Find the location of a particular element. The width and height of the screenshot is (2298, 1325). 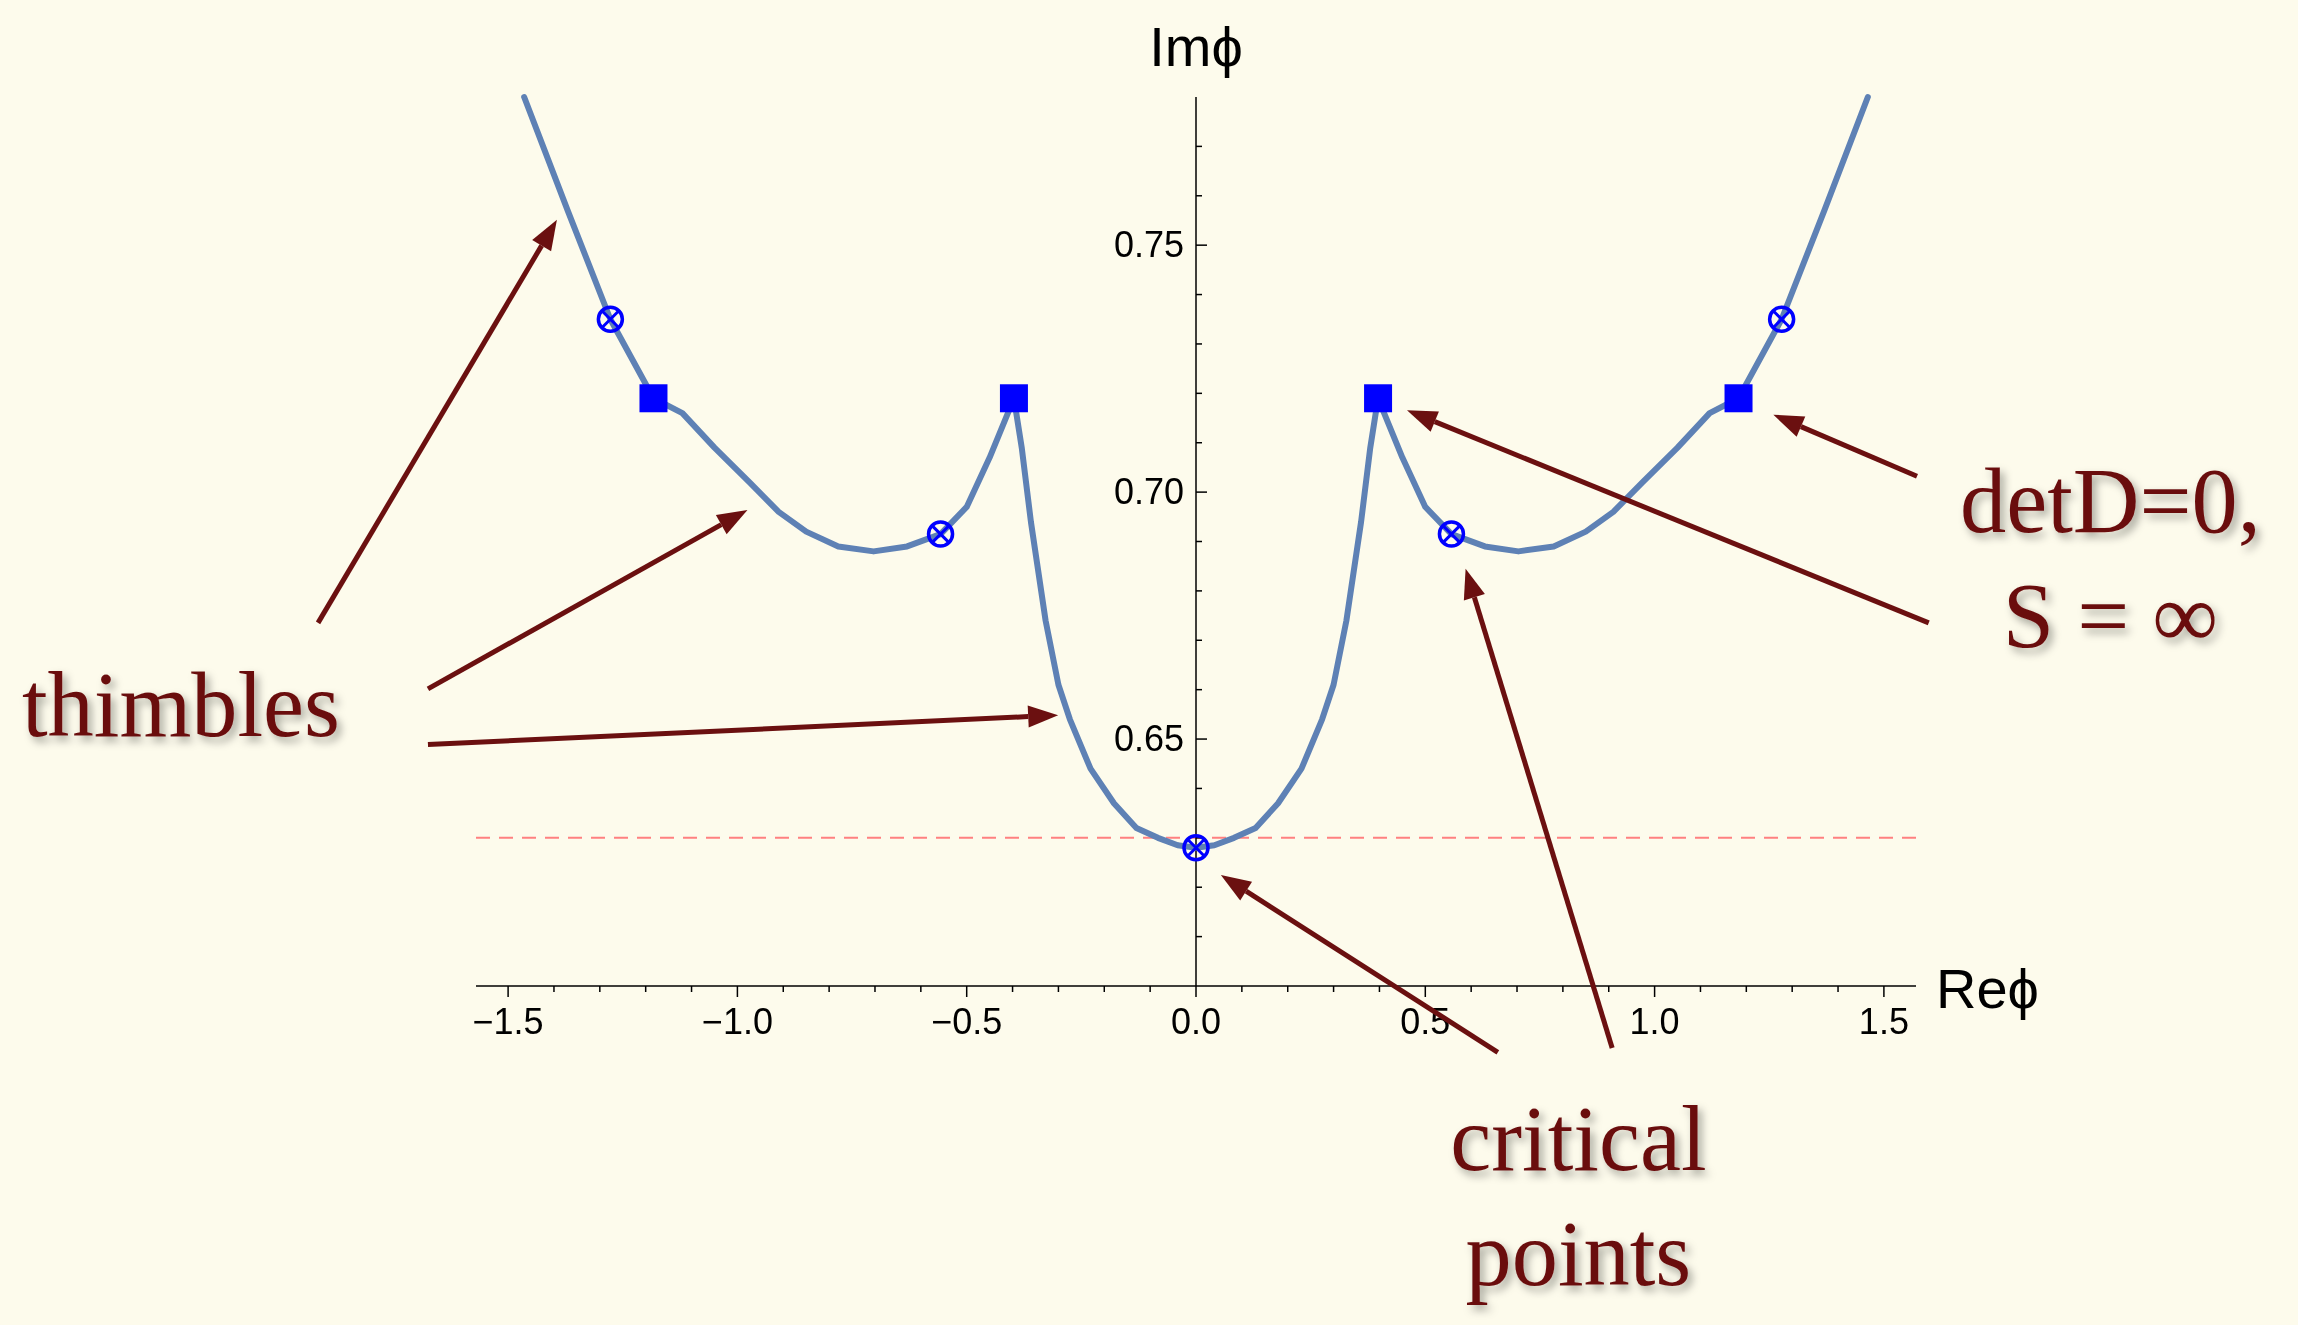

x-axis-title: Reϕ is located at coordinates (1987, 988).